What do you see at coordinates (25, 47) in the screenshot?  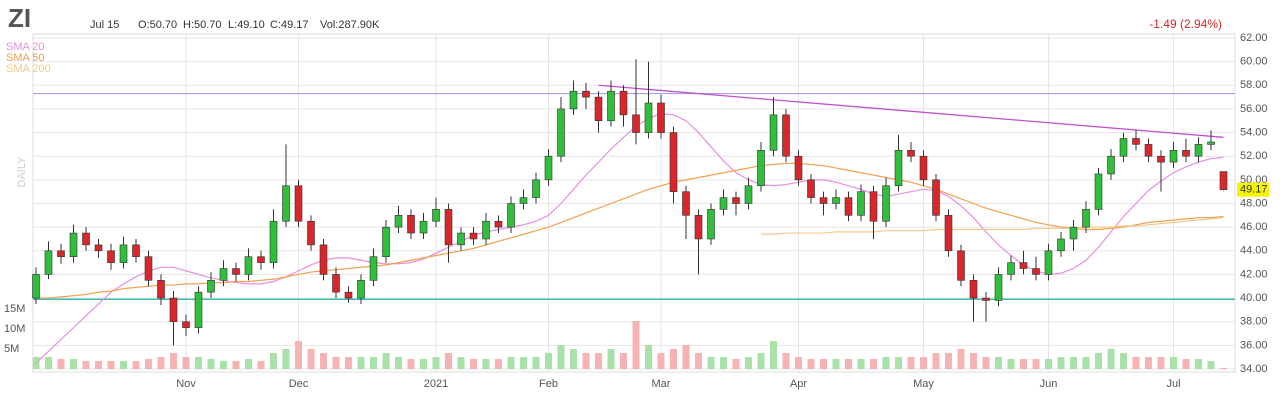 I see `legend-entry: SMA 20` at bounding box center [25, 47].